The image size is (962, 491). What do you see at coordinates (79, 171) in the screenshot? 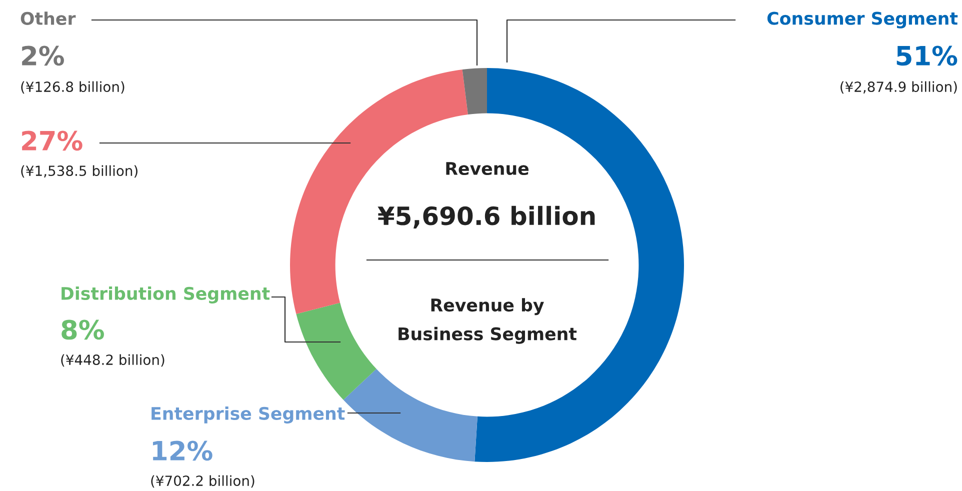
I see `text: (¥1,538.5 billion)` at bounding box center [79, 171].